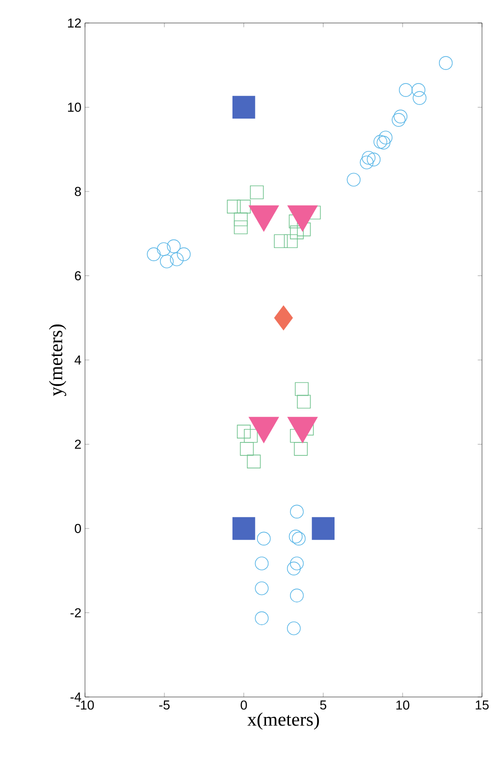  Describe the element at coordinates (243, 705) in the screenshot. I see `x-tick-label: 0` at that location.